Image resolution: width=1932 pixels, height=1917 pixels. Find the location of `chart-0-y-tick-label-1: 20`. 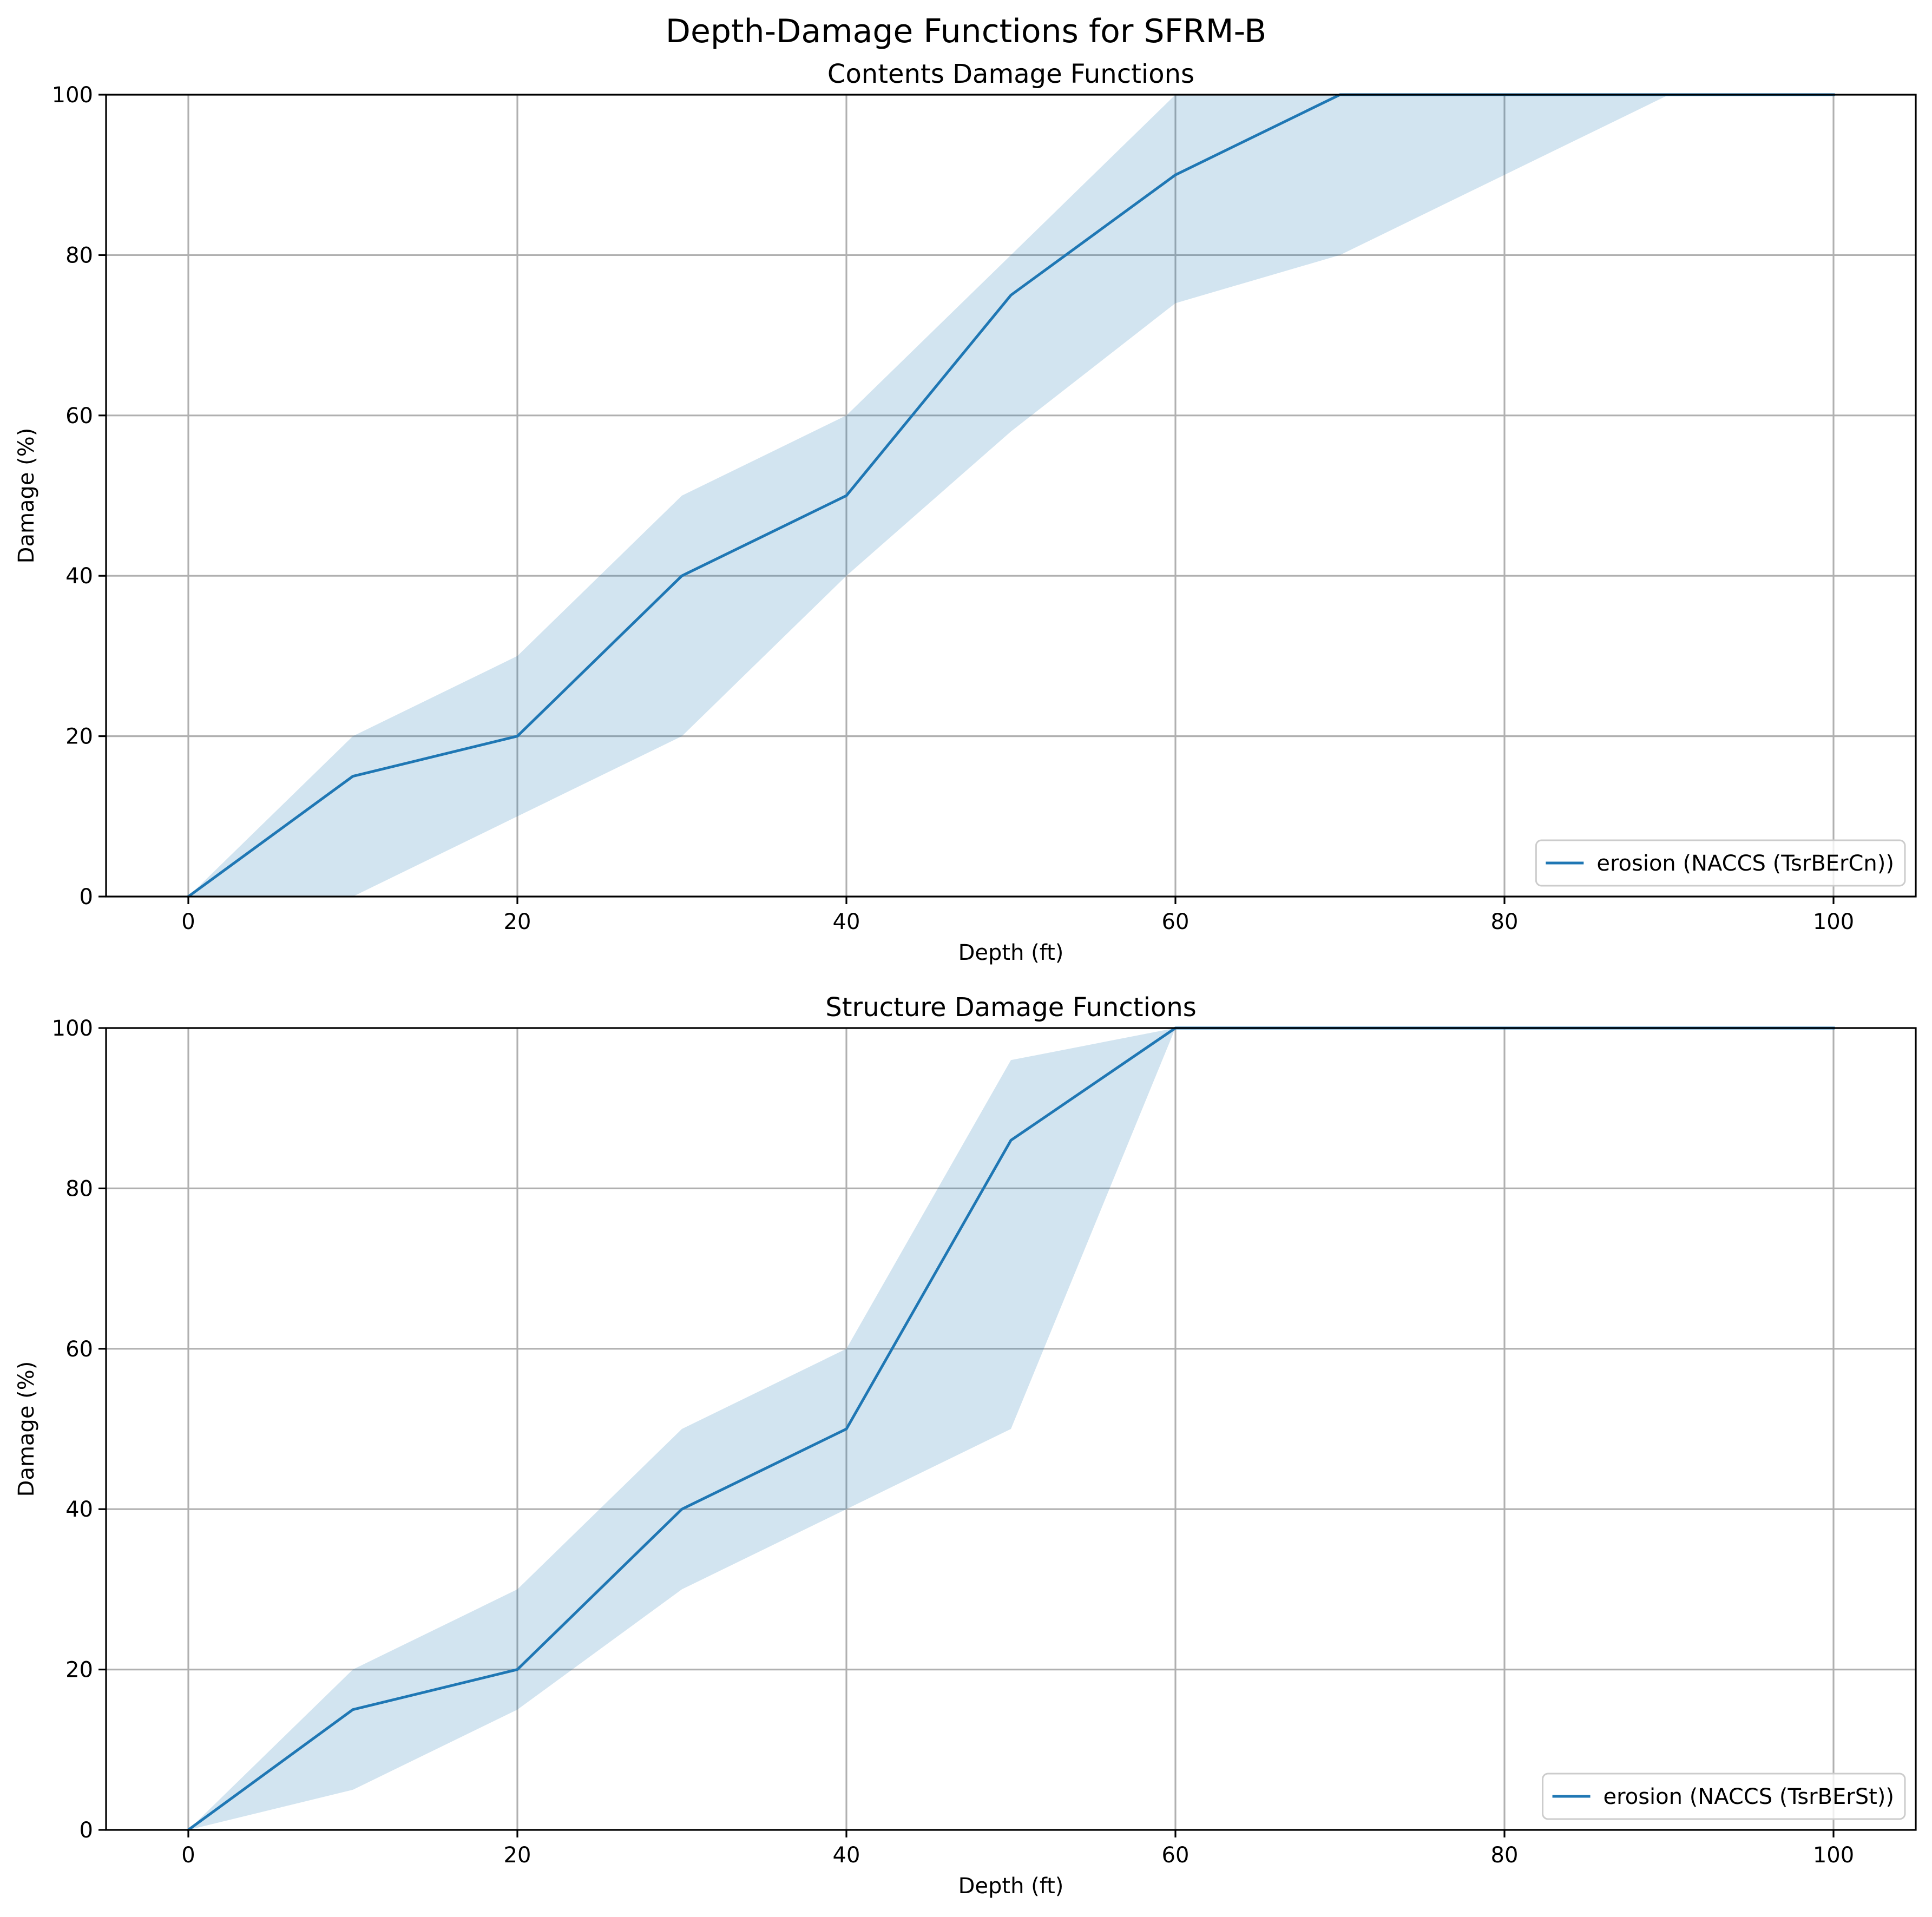

chart-0-y-tick-label-1: 20 is located at coordinates (79, 736).